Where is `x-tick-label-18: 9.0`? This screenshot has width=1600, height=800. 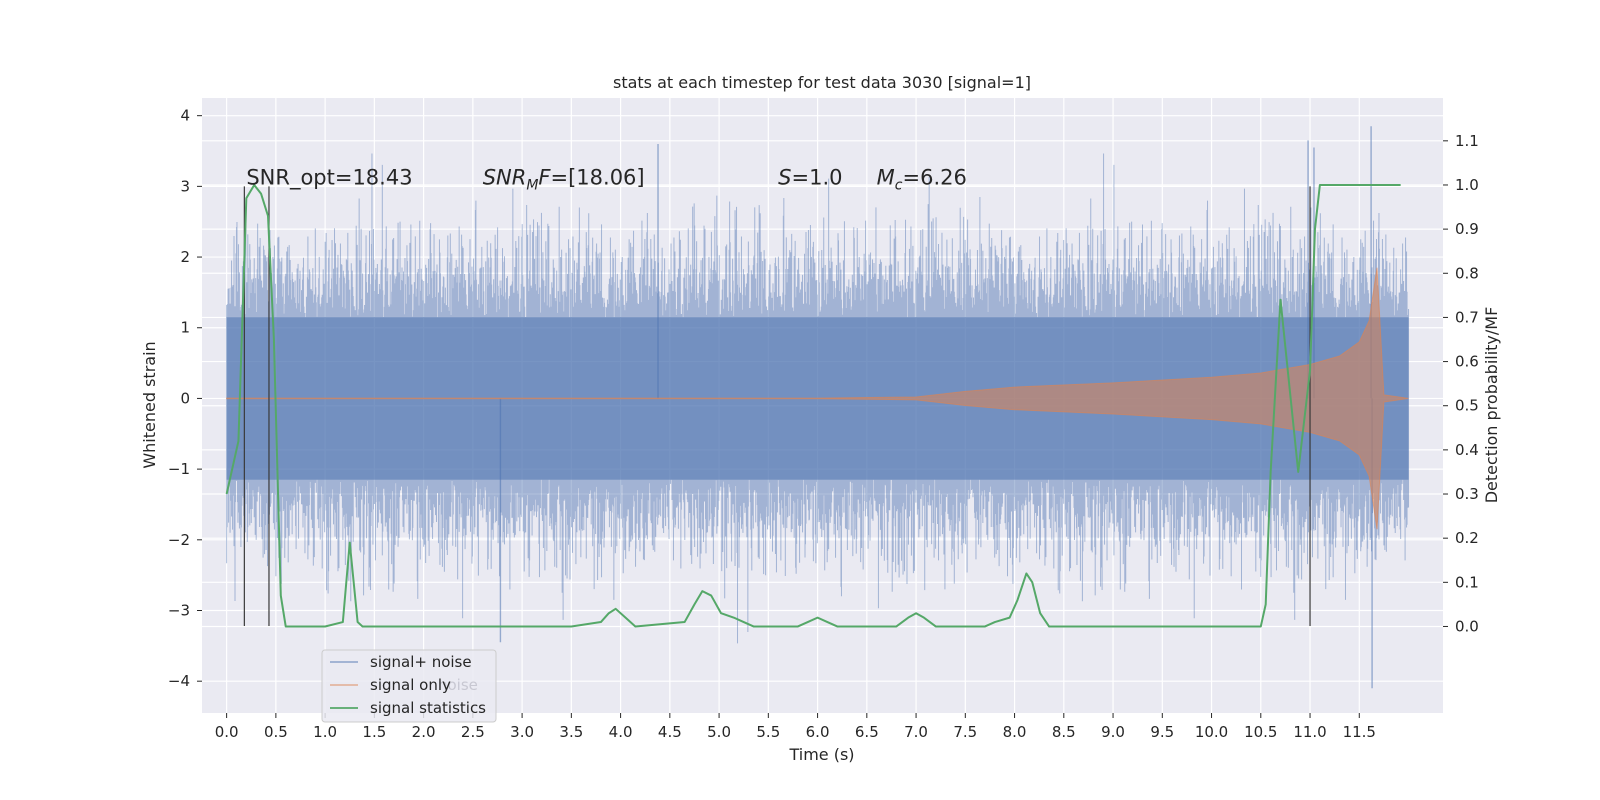 x-tick-label-18: 9.0 is located at coordinates (1113, 732).